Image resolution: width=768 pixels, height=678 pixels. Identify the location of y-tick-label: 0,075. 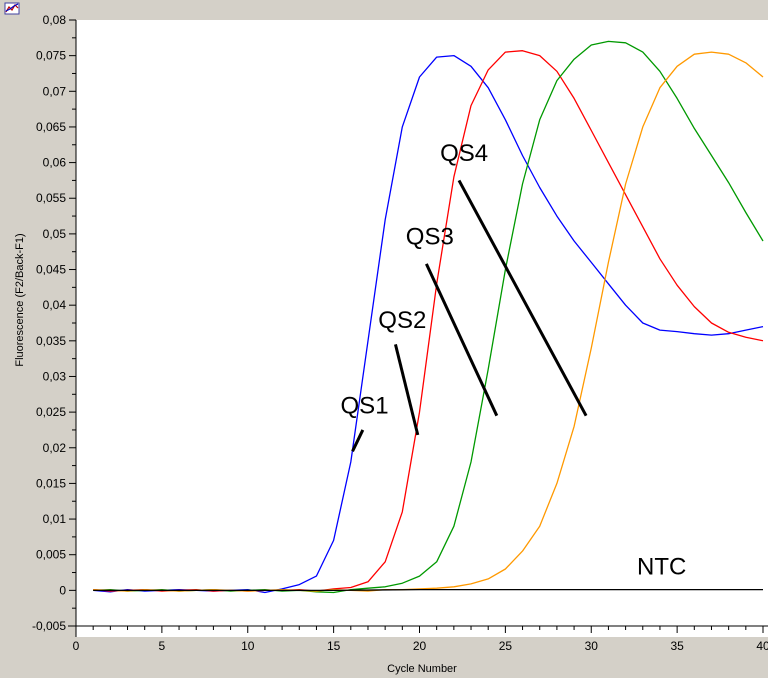
(51, 56).